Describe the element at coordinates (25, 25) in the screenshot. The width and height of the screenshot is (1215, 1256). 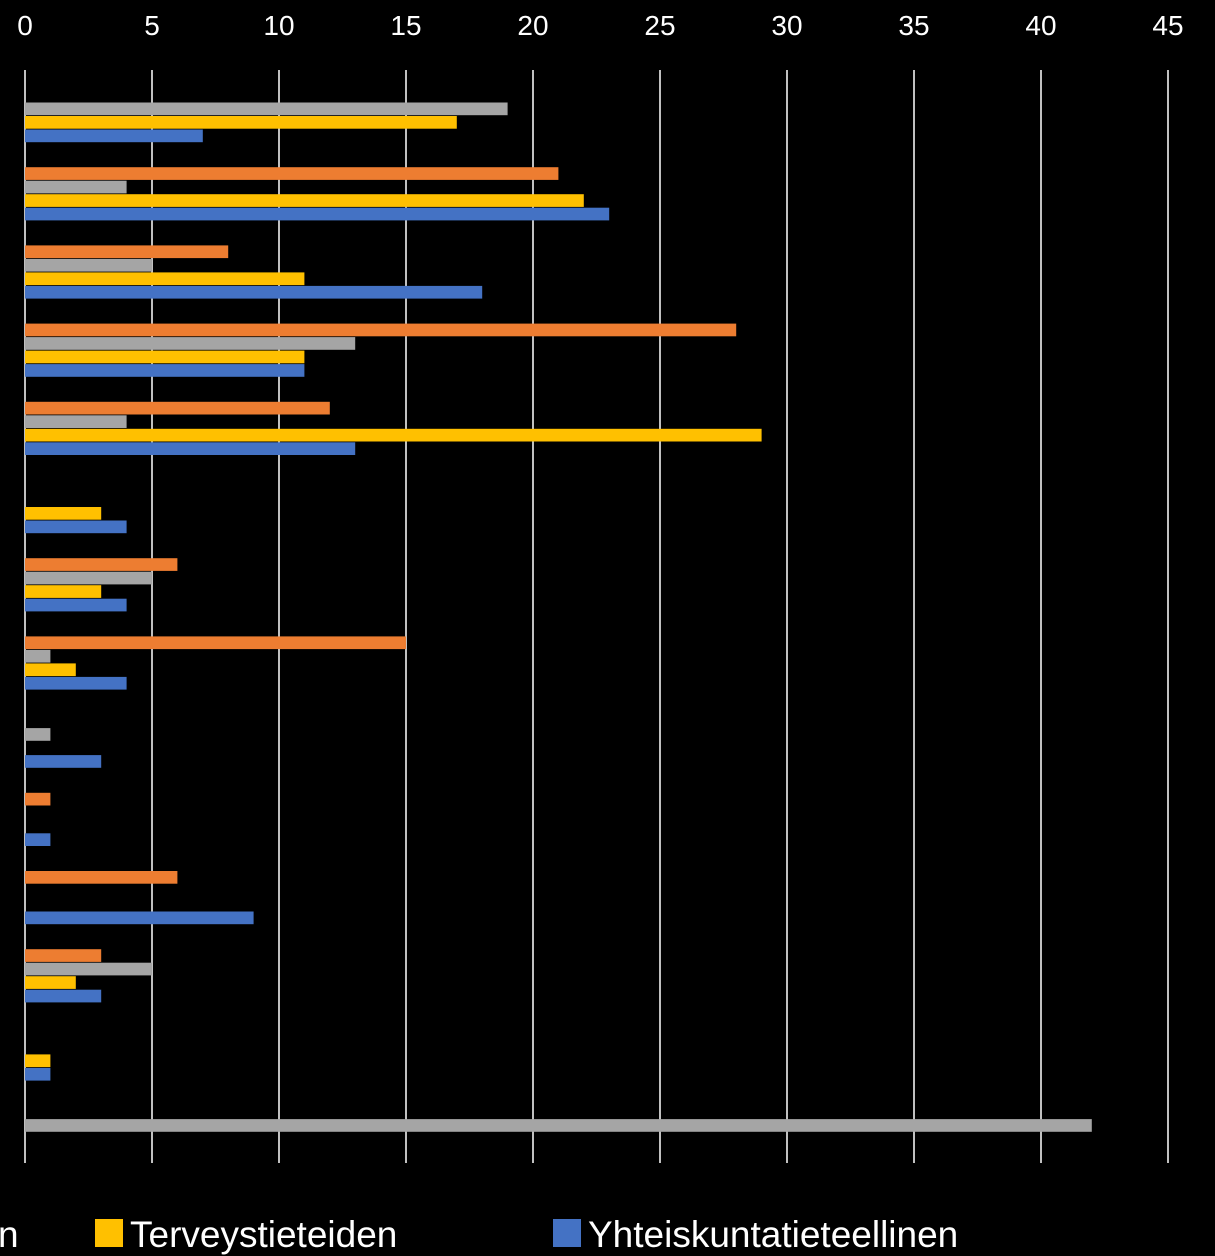
I see `x-tick-label-0: 0` at that location.